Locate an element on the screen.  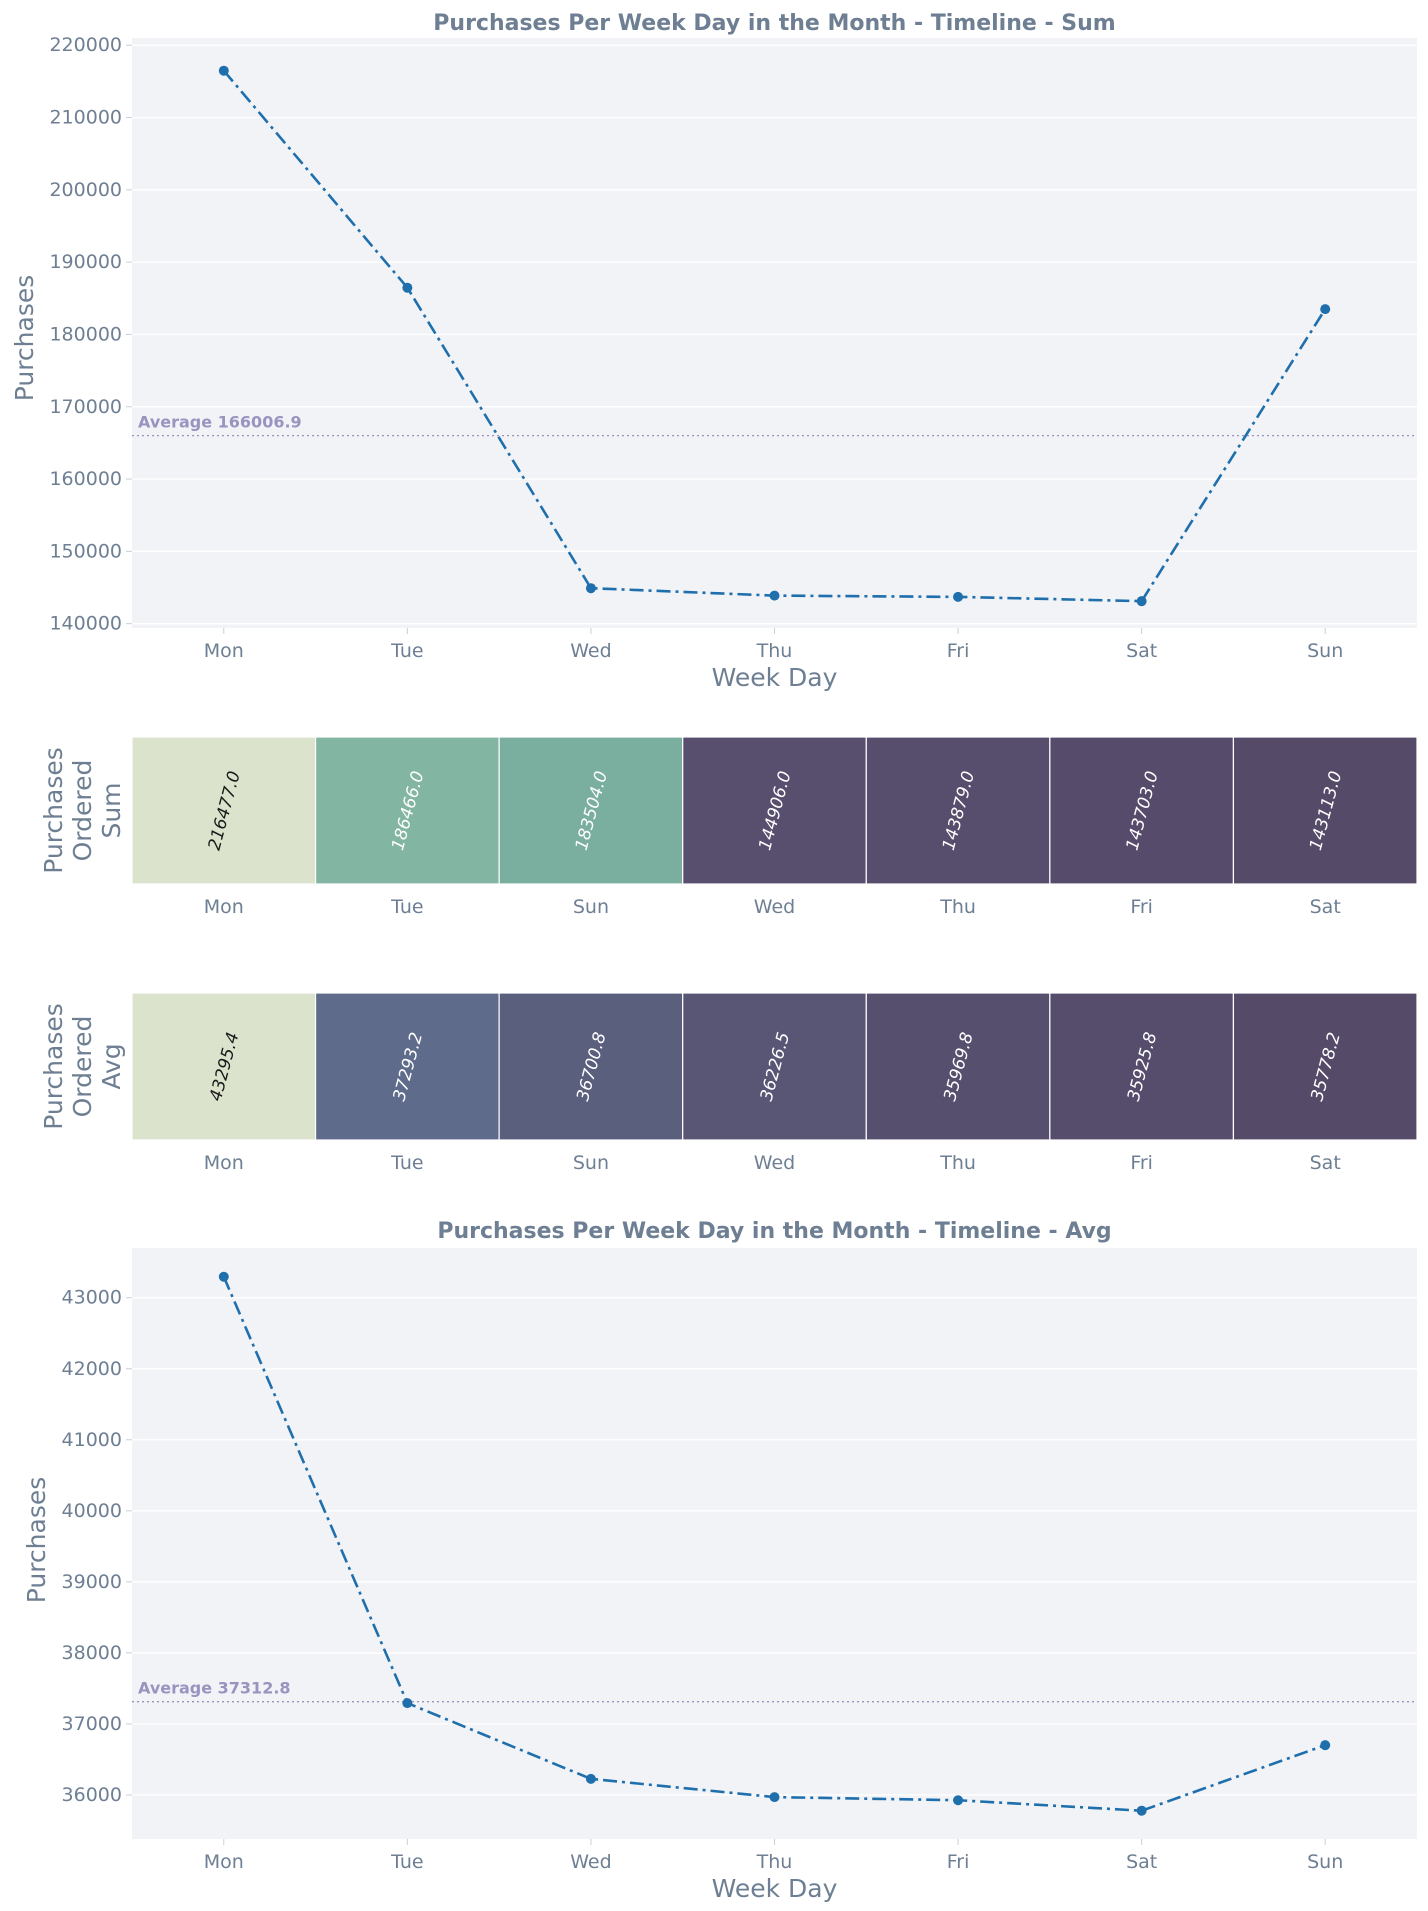
heatmap-row-label: Avg is located at coordinates (111, 1066).